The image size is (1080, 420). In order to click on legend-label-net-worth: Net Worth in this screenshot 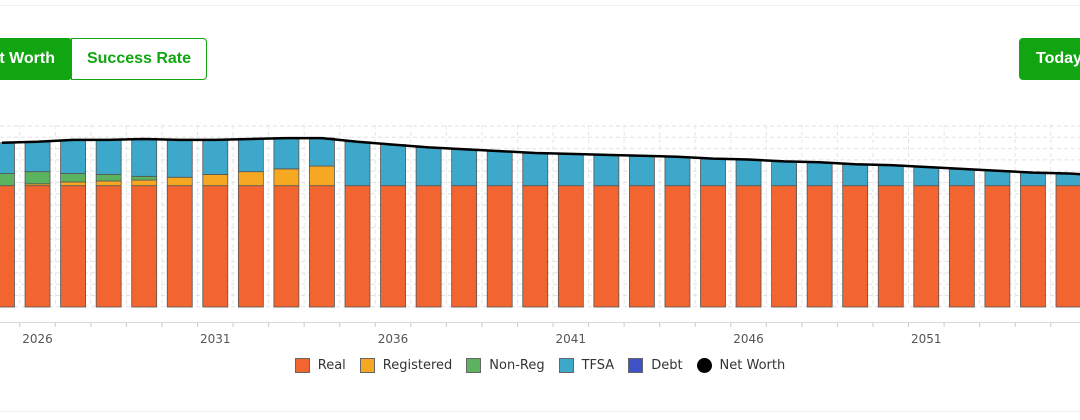, I will do `click(752, 365)`.